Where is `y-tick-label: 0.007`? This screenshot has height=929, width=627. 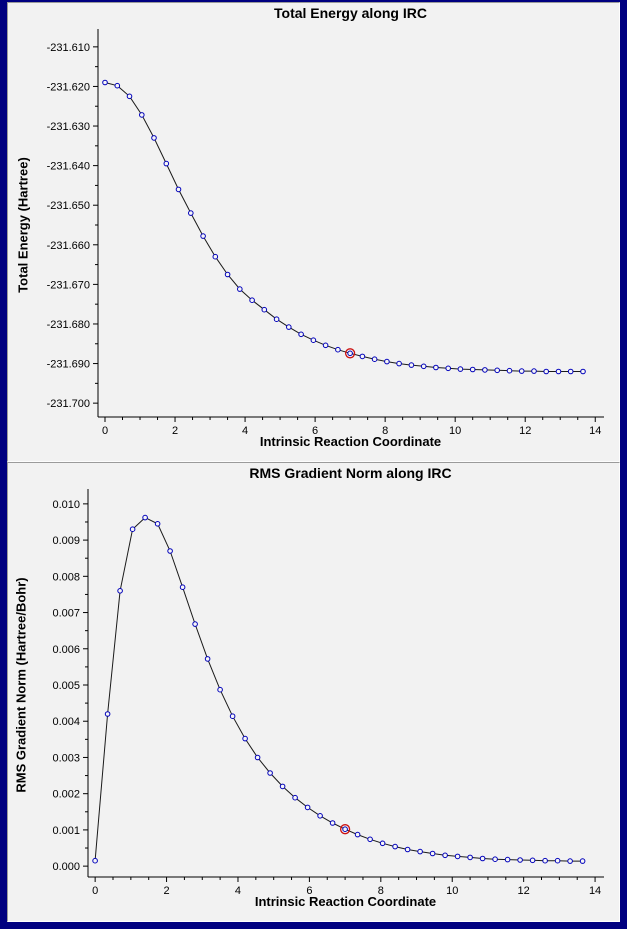
y-tick-label: 0.007 is located at coordinates (66, 614).